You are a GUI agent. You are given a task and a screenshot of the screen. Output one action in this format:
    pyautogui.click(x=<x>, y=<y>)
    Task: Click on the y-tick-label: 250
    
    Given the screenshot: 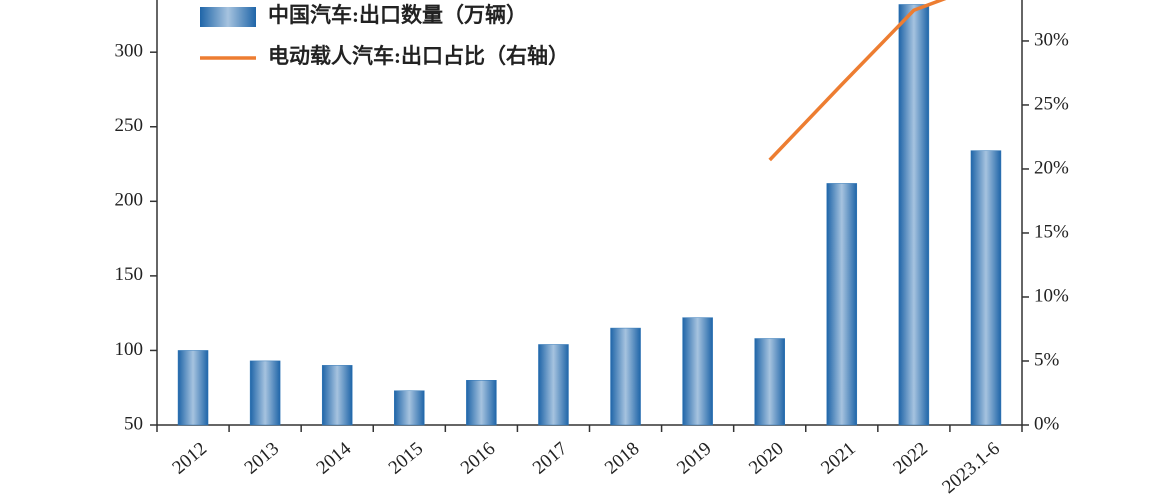 What is the action you would take?
    pyautogui.click(x=129, y=125)
    